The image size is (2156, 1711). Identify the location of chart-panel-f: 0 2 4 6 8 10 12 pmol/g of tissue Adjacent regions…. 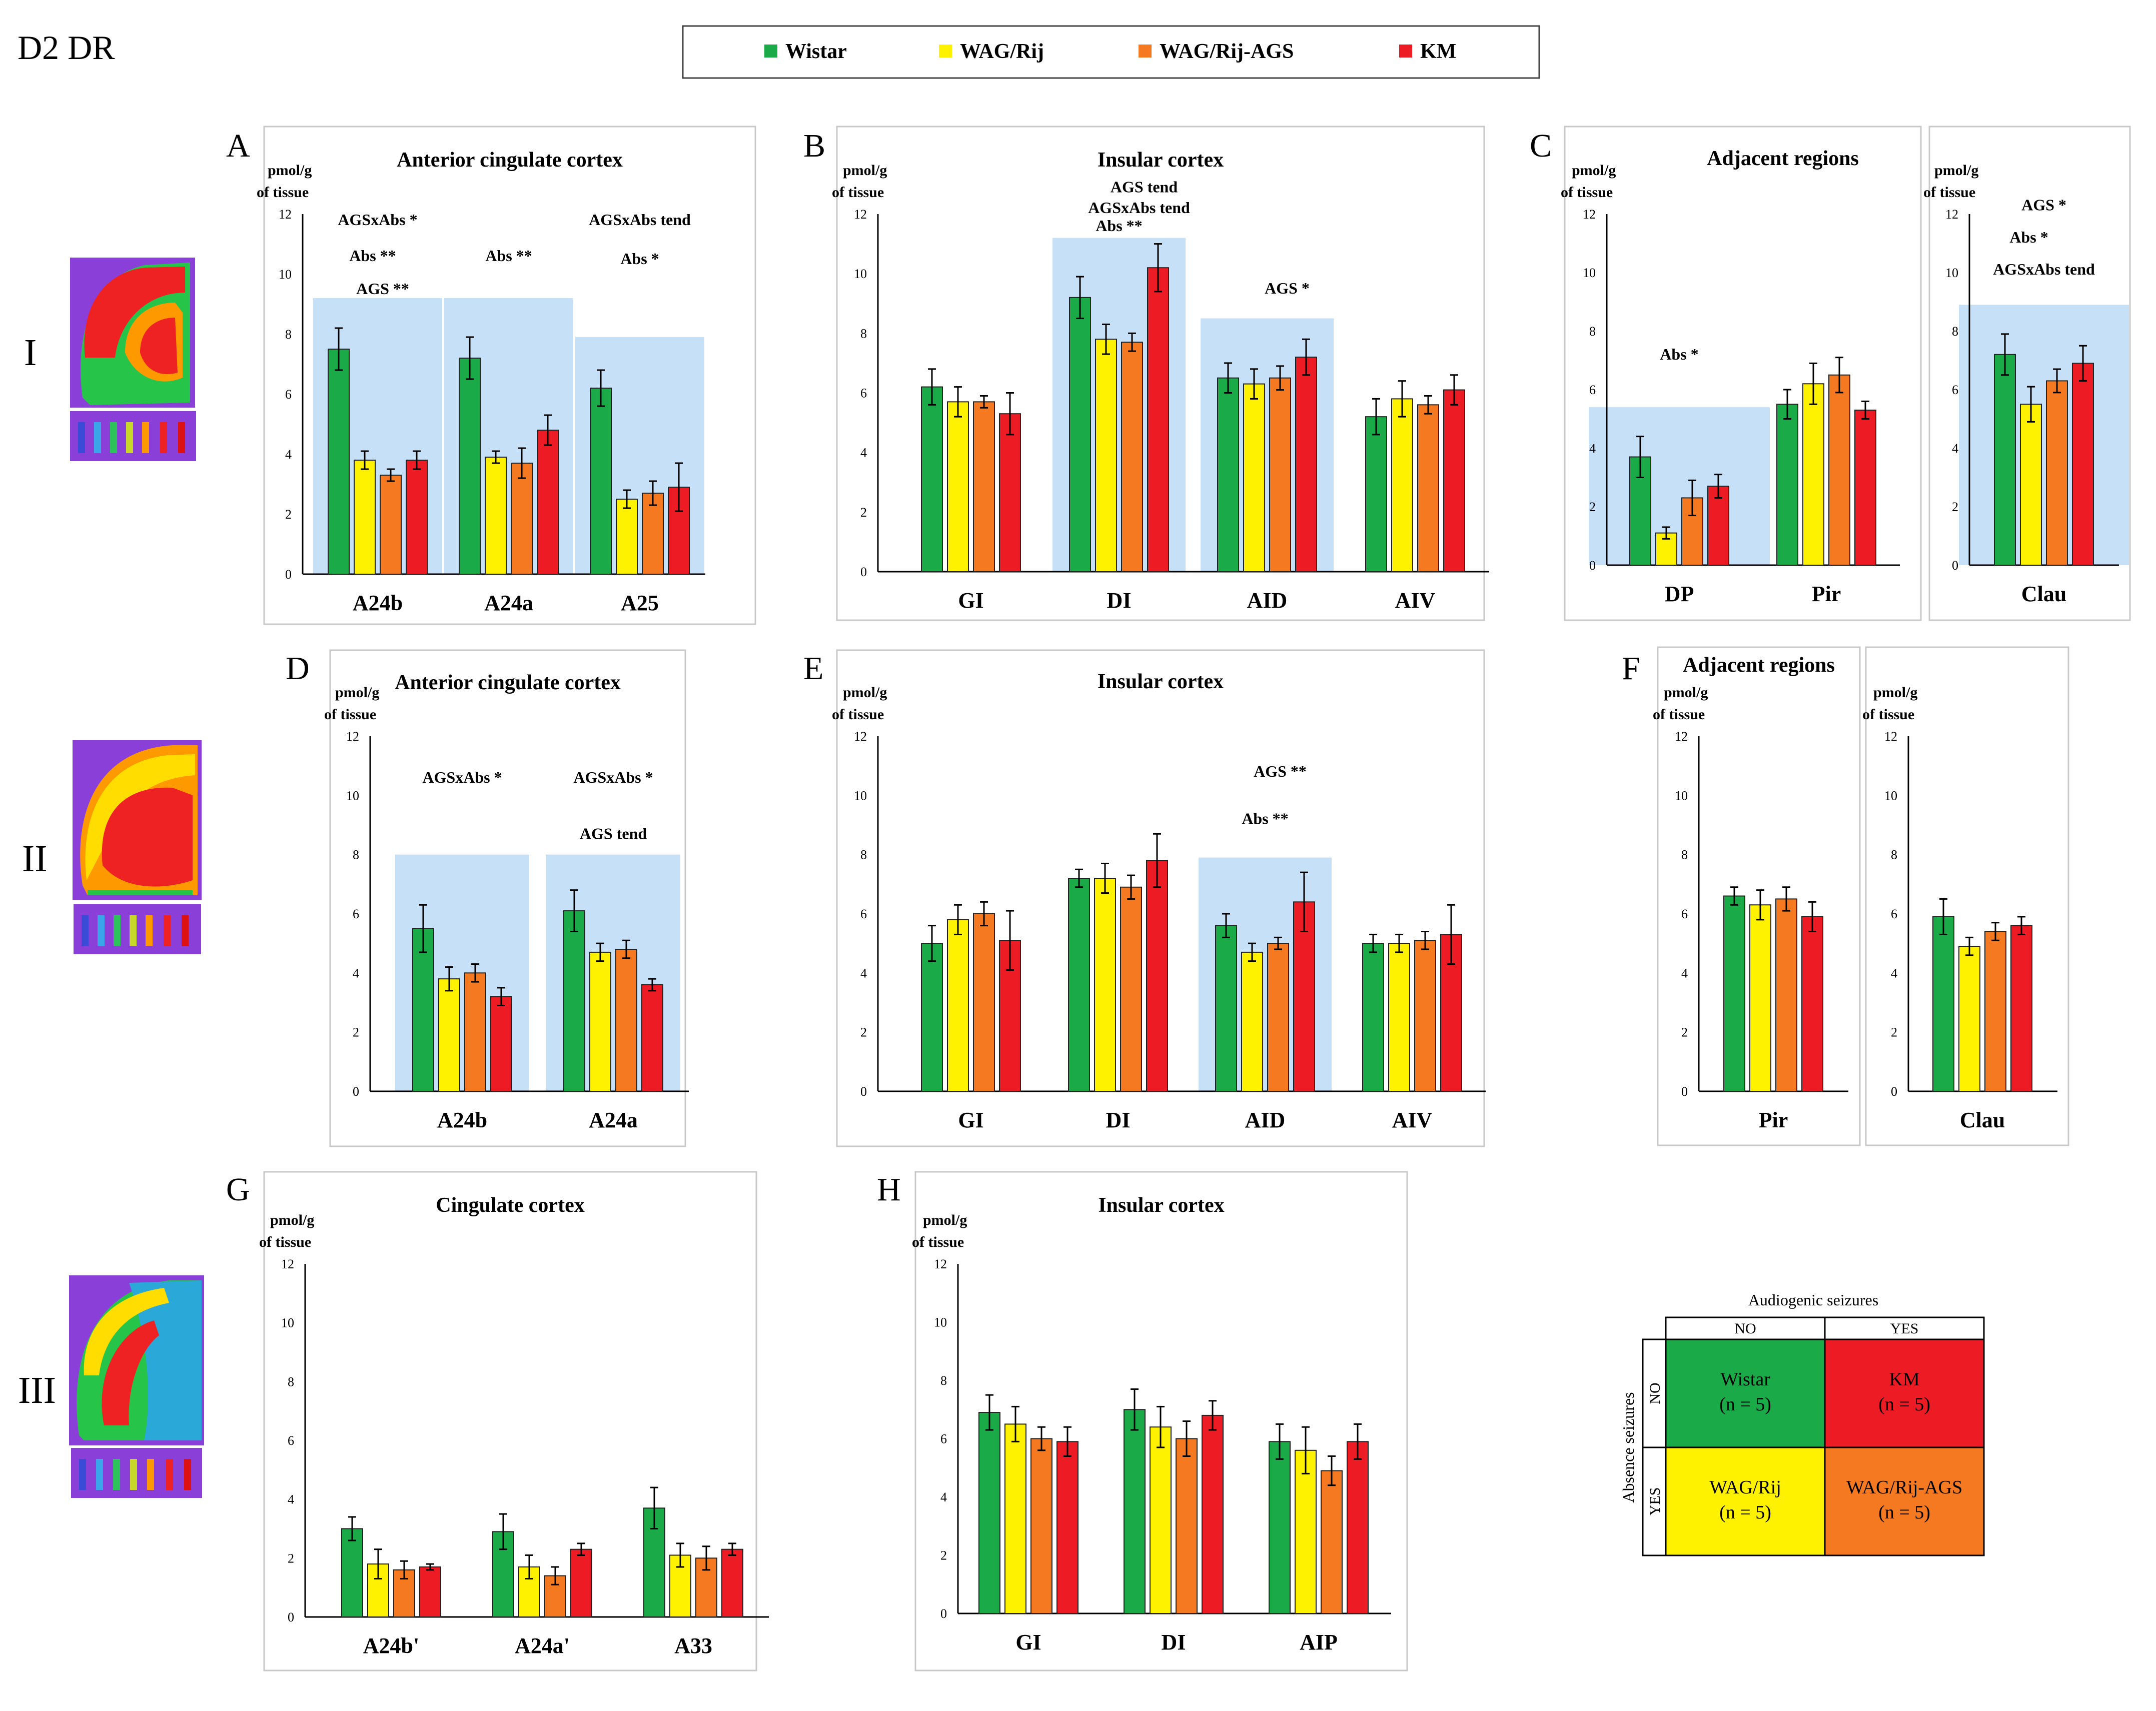
(1741, 896).